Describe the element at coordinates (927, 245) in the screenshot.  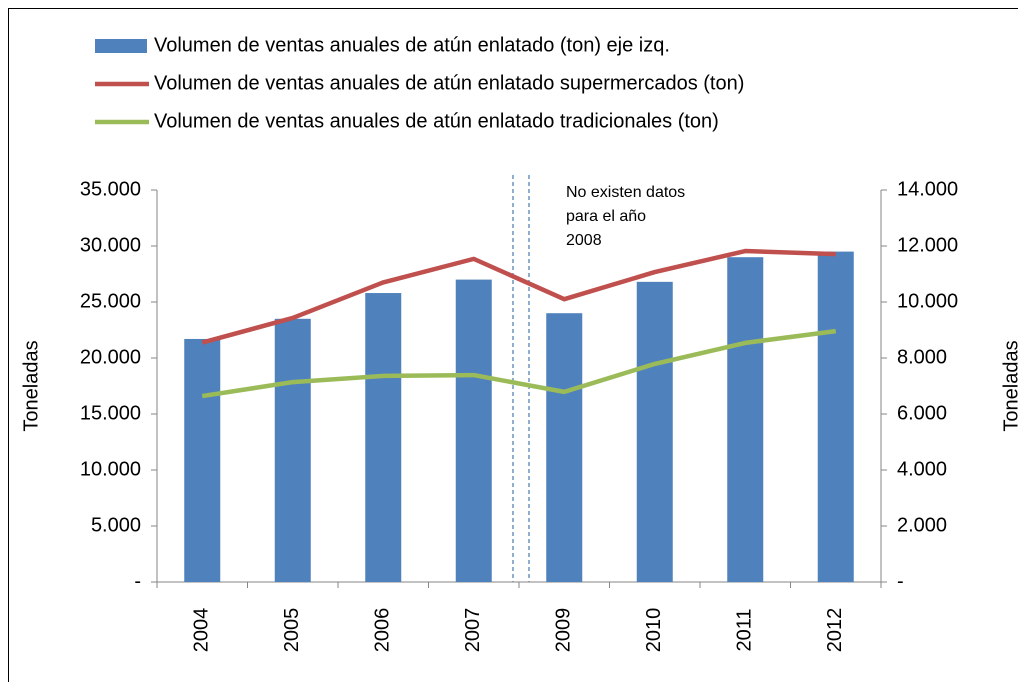
I see `y2-tick-label: 12.000` at that location.